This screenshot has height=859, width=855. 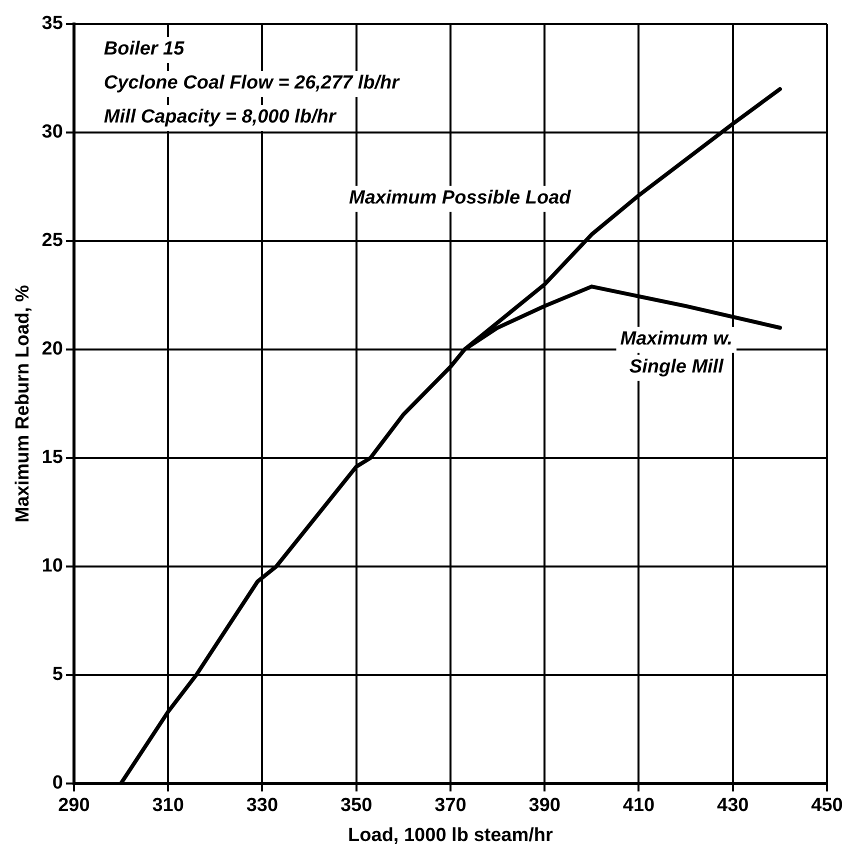 What do you see at coordinates (252, 83) in the screenshot?
I see `annotation: Cyclone Coal Flow = 26,277 lb/hr` at bounding box center [252, 83].